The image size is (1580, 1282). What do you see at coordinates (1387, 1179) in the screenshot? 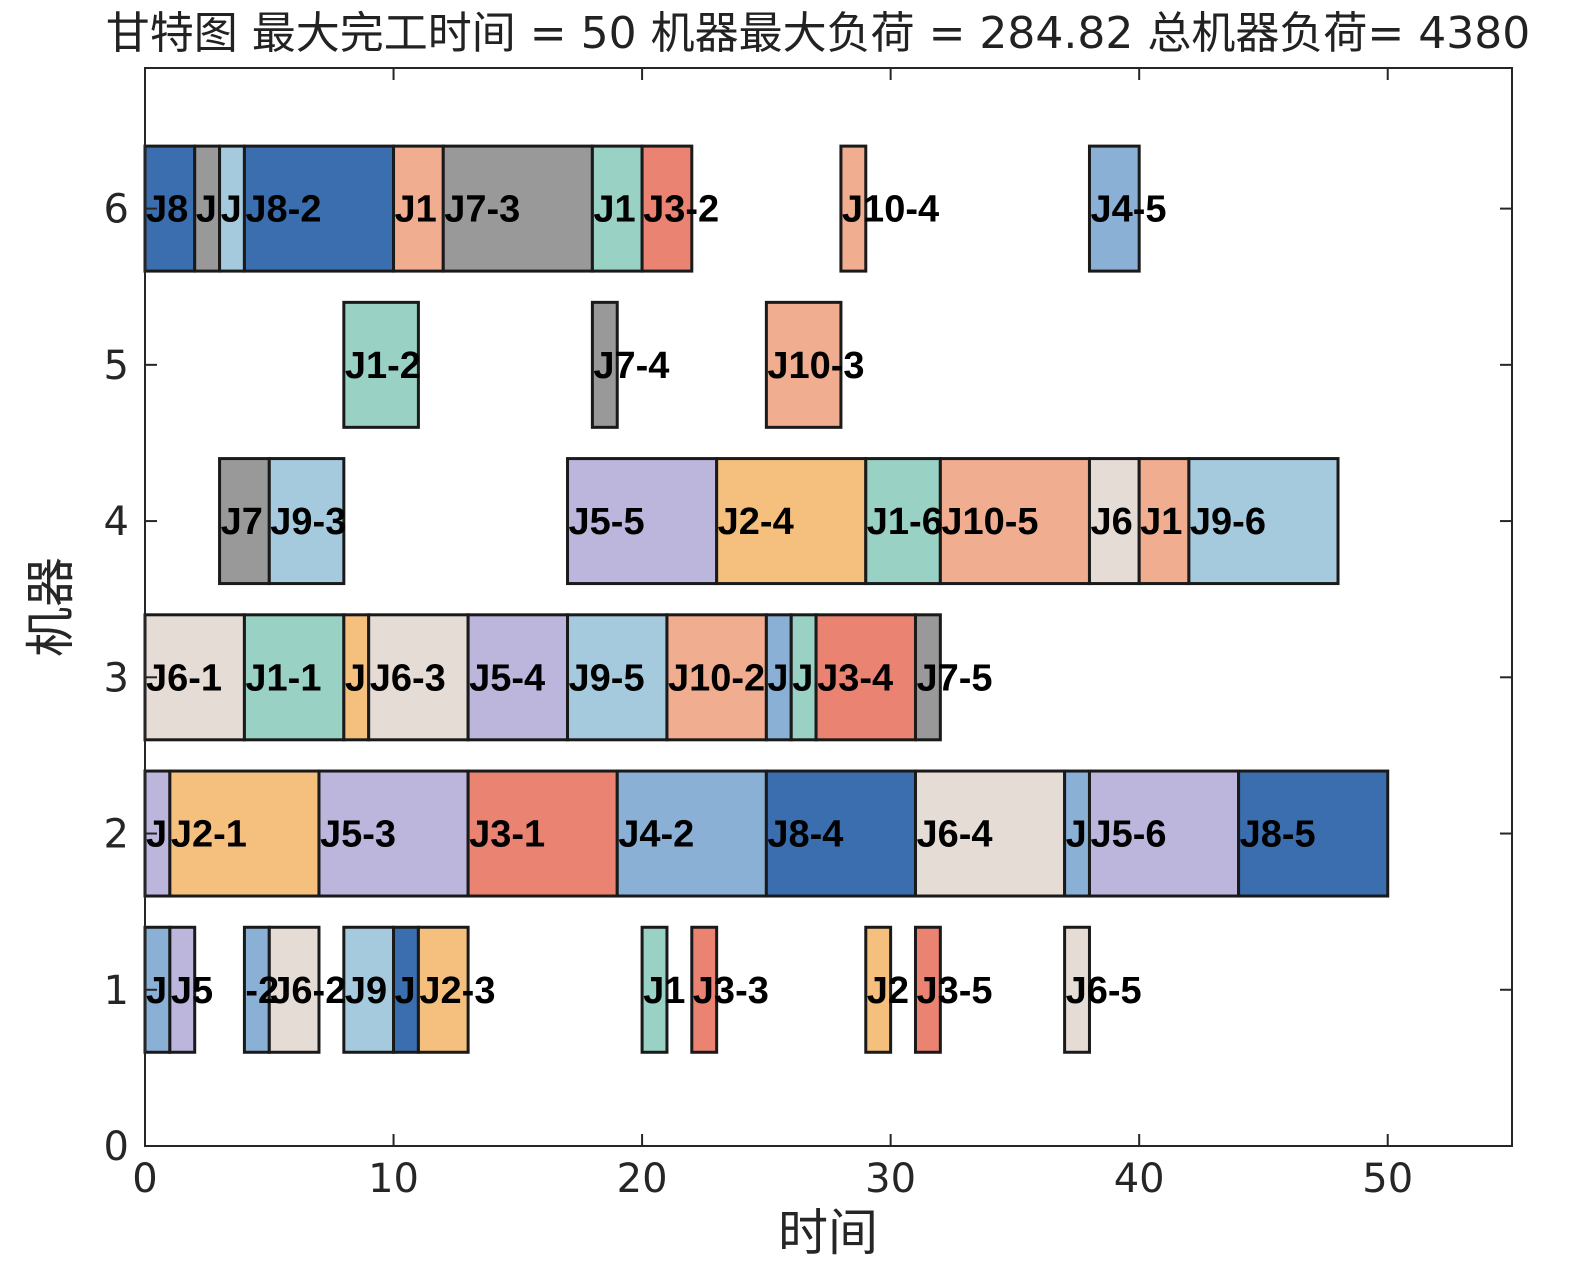
I see `x-tick-label: 50` at bounding box center [1387, 1179].